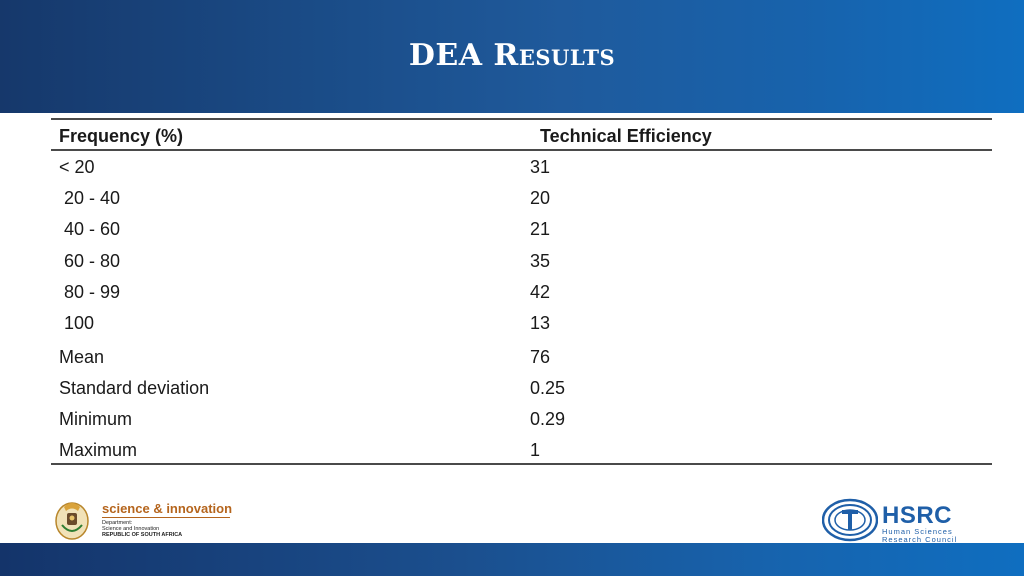  Describe the element at coordinates (540, 357) in the screenshot. I see `row-value: 76` at that location.